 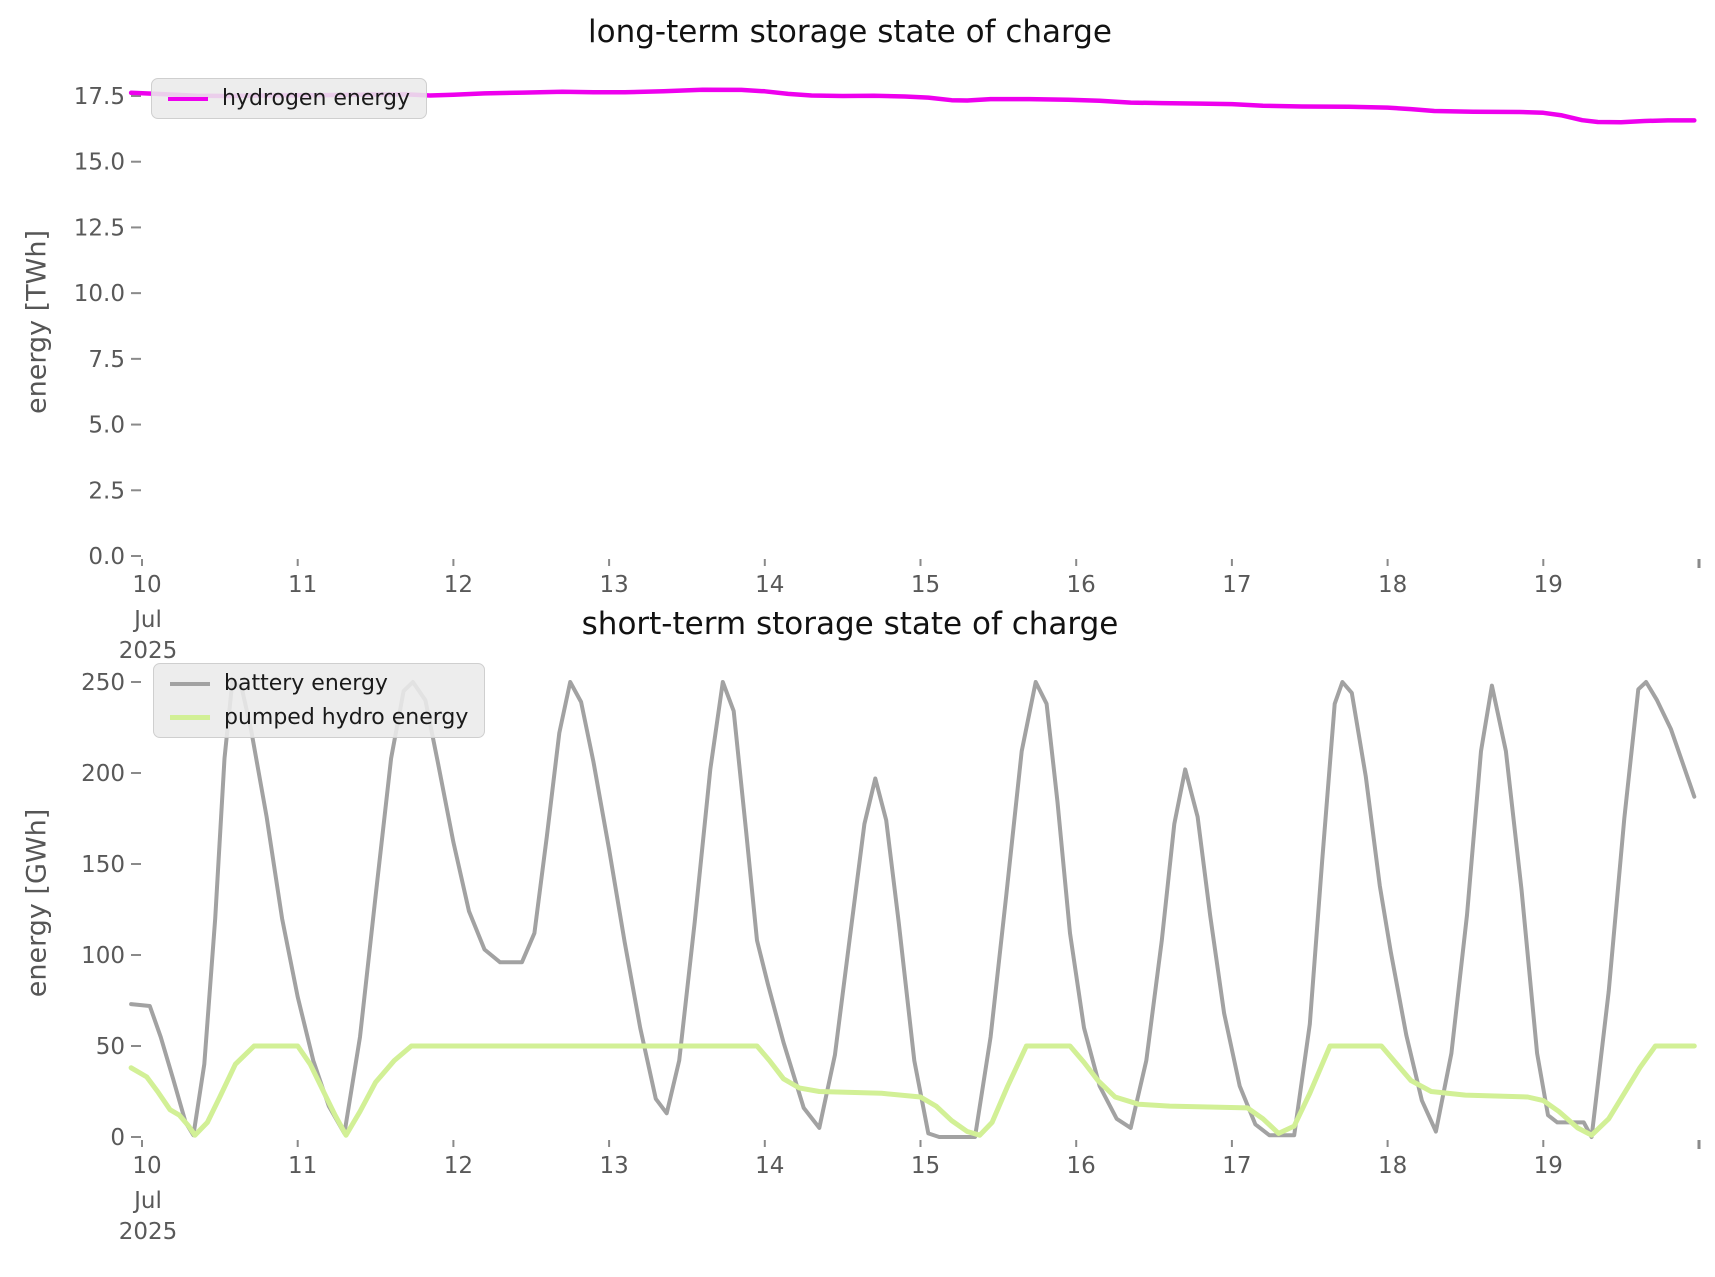 What do you see at coordinates (106, 426) in the screenshot?
I see `y-tick-label: 5.0` at bounding box center [106, 426].